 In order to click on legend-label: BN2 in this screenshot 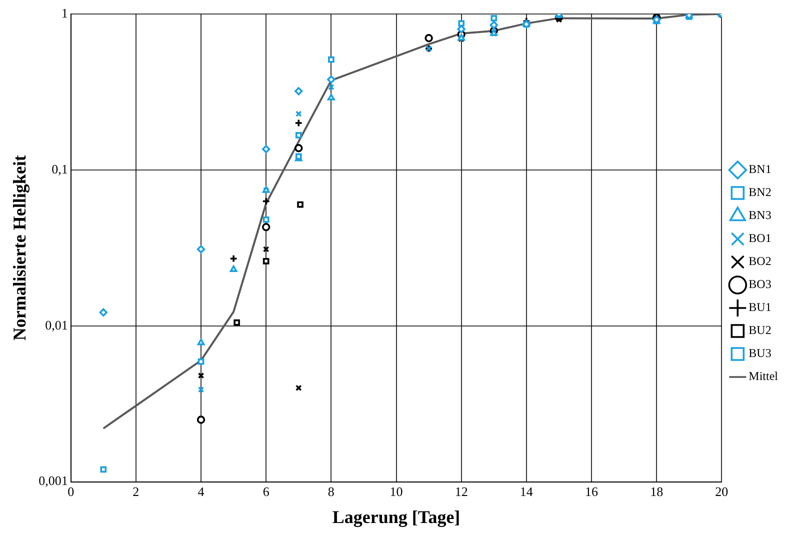, I will do `click(760, 192)`.